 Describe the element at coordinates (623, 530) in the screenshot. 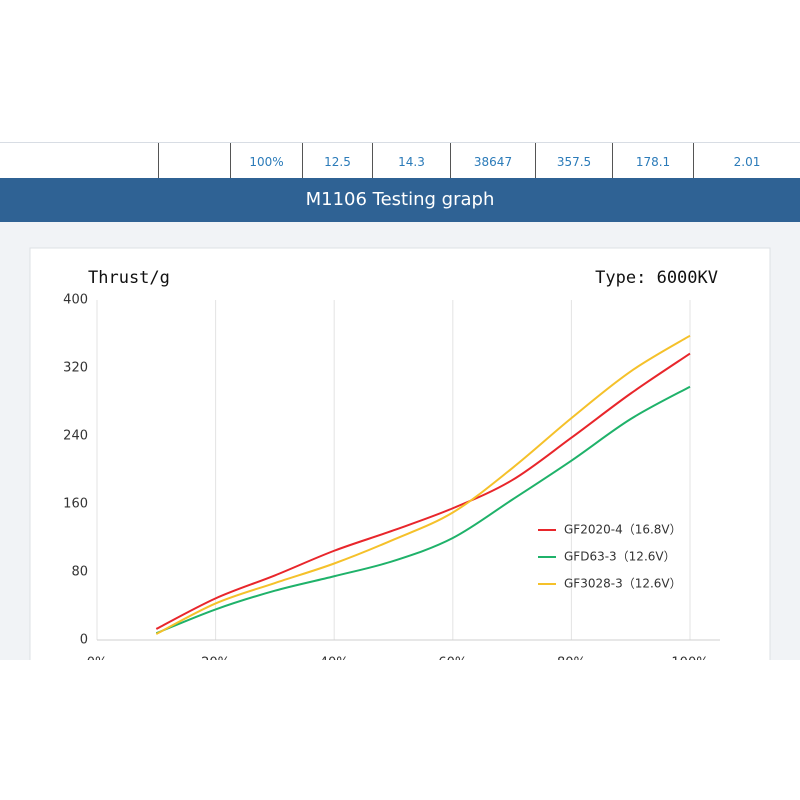

I see `legend-label: GF2020-4（16.8V）` at that location.